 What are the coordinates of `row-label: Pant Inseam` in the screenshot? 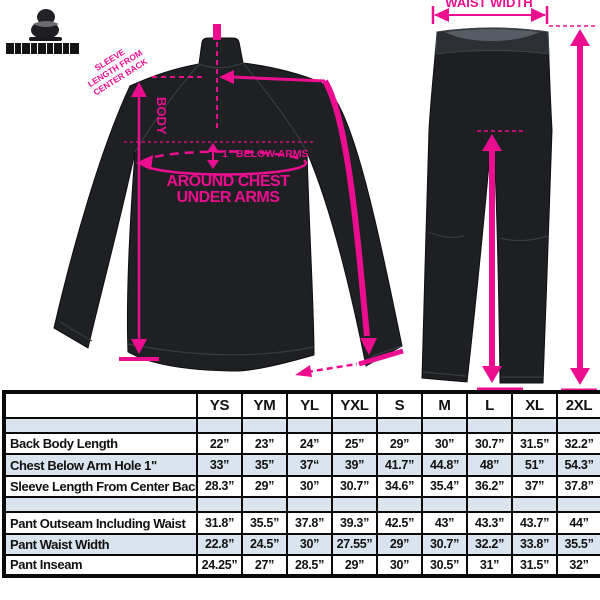 It's located at (100, 565).